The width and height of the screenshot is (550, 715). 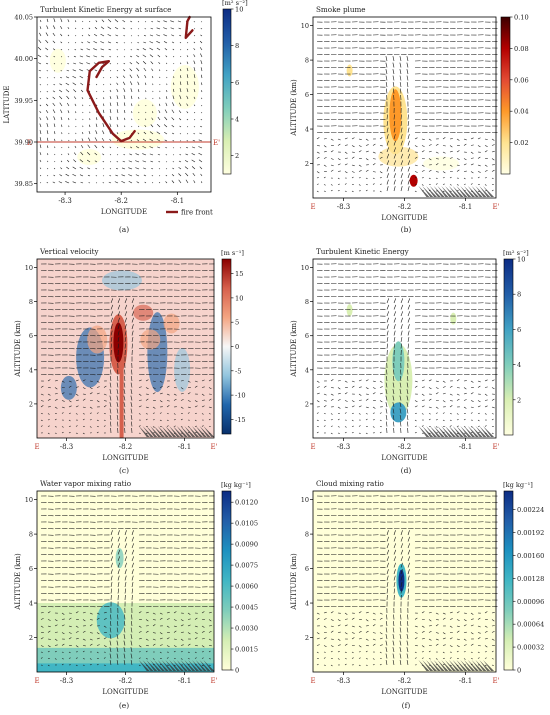 I want to click on smoke-puff, so click(x=349, y=70).